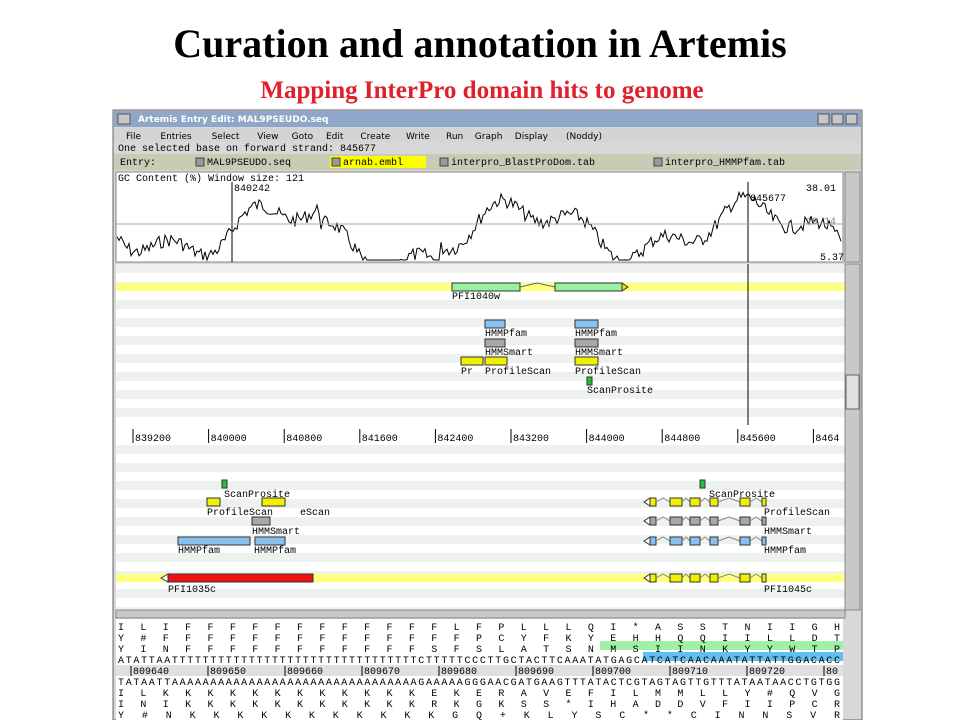  I want to click on maximize-button, so click(837, 119).